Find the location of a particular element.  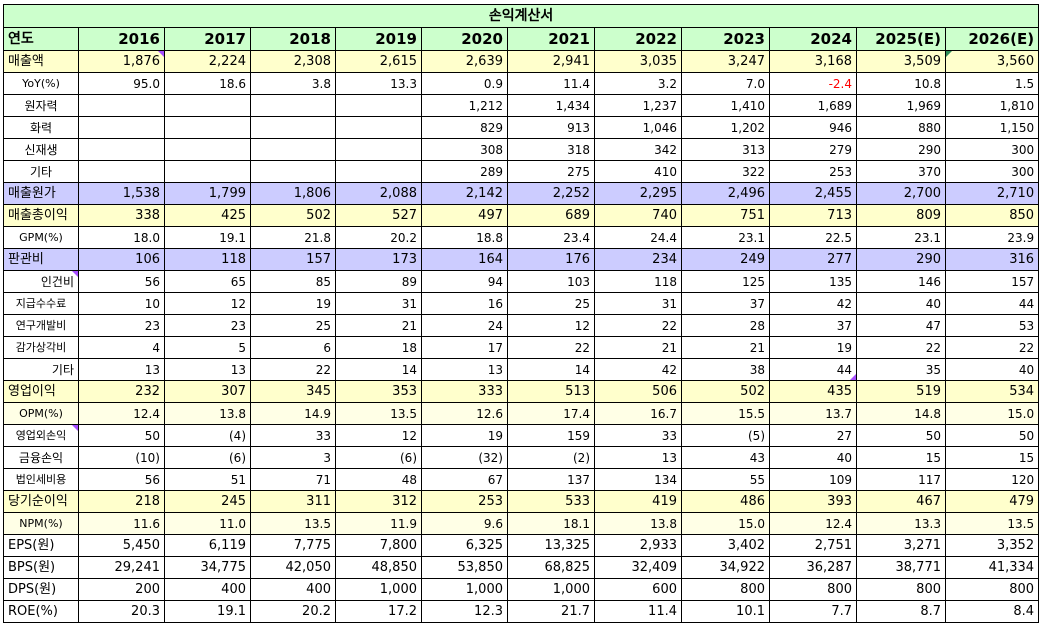

table-cell: 506 is located at coordinates (638, 391).